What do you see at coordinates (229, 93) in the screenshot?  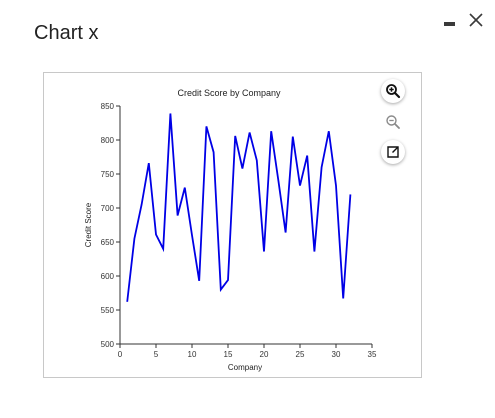 I see `chart-title: Credit Score by Company` at bounding box center [229, 93].